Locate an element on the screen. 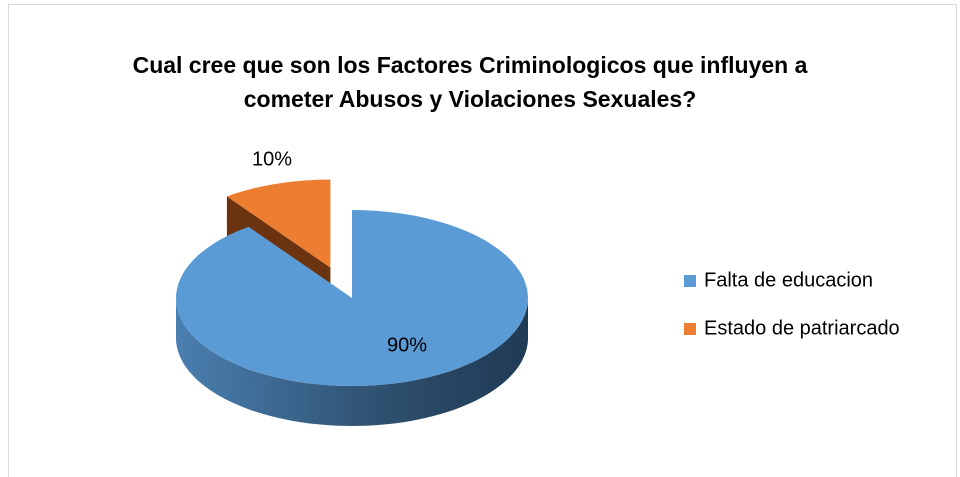 The width and height of the screenshot is (960, 477). legend-label: Estado de patriarcado is located at coordinates (802, 328).